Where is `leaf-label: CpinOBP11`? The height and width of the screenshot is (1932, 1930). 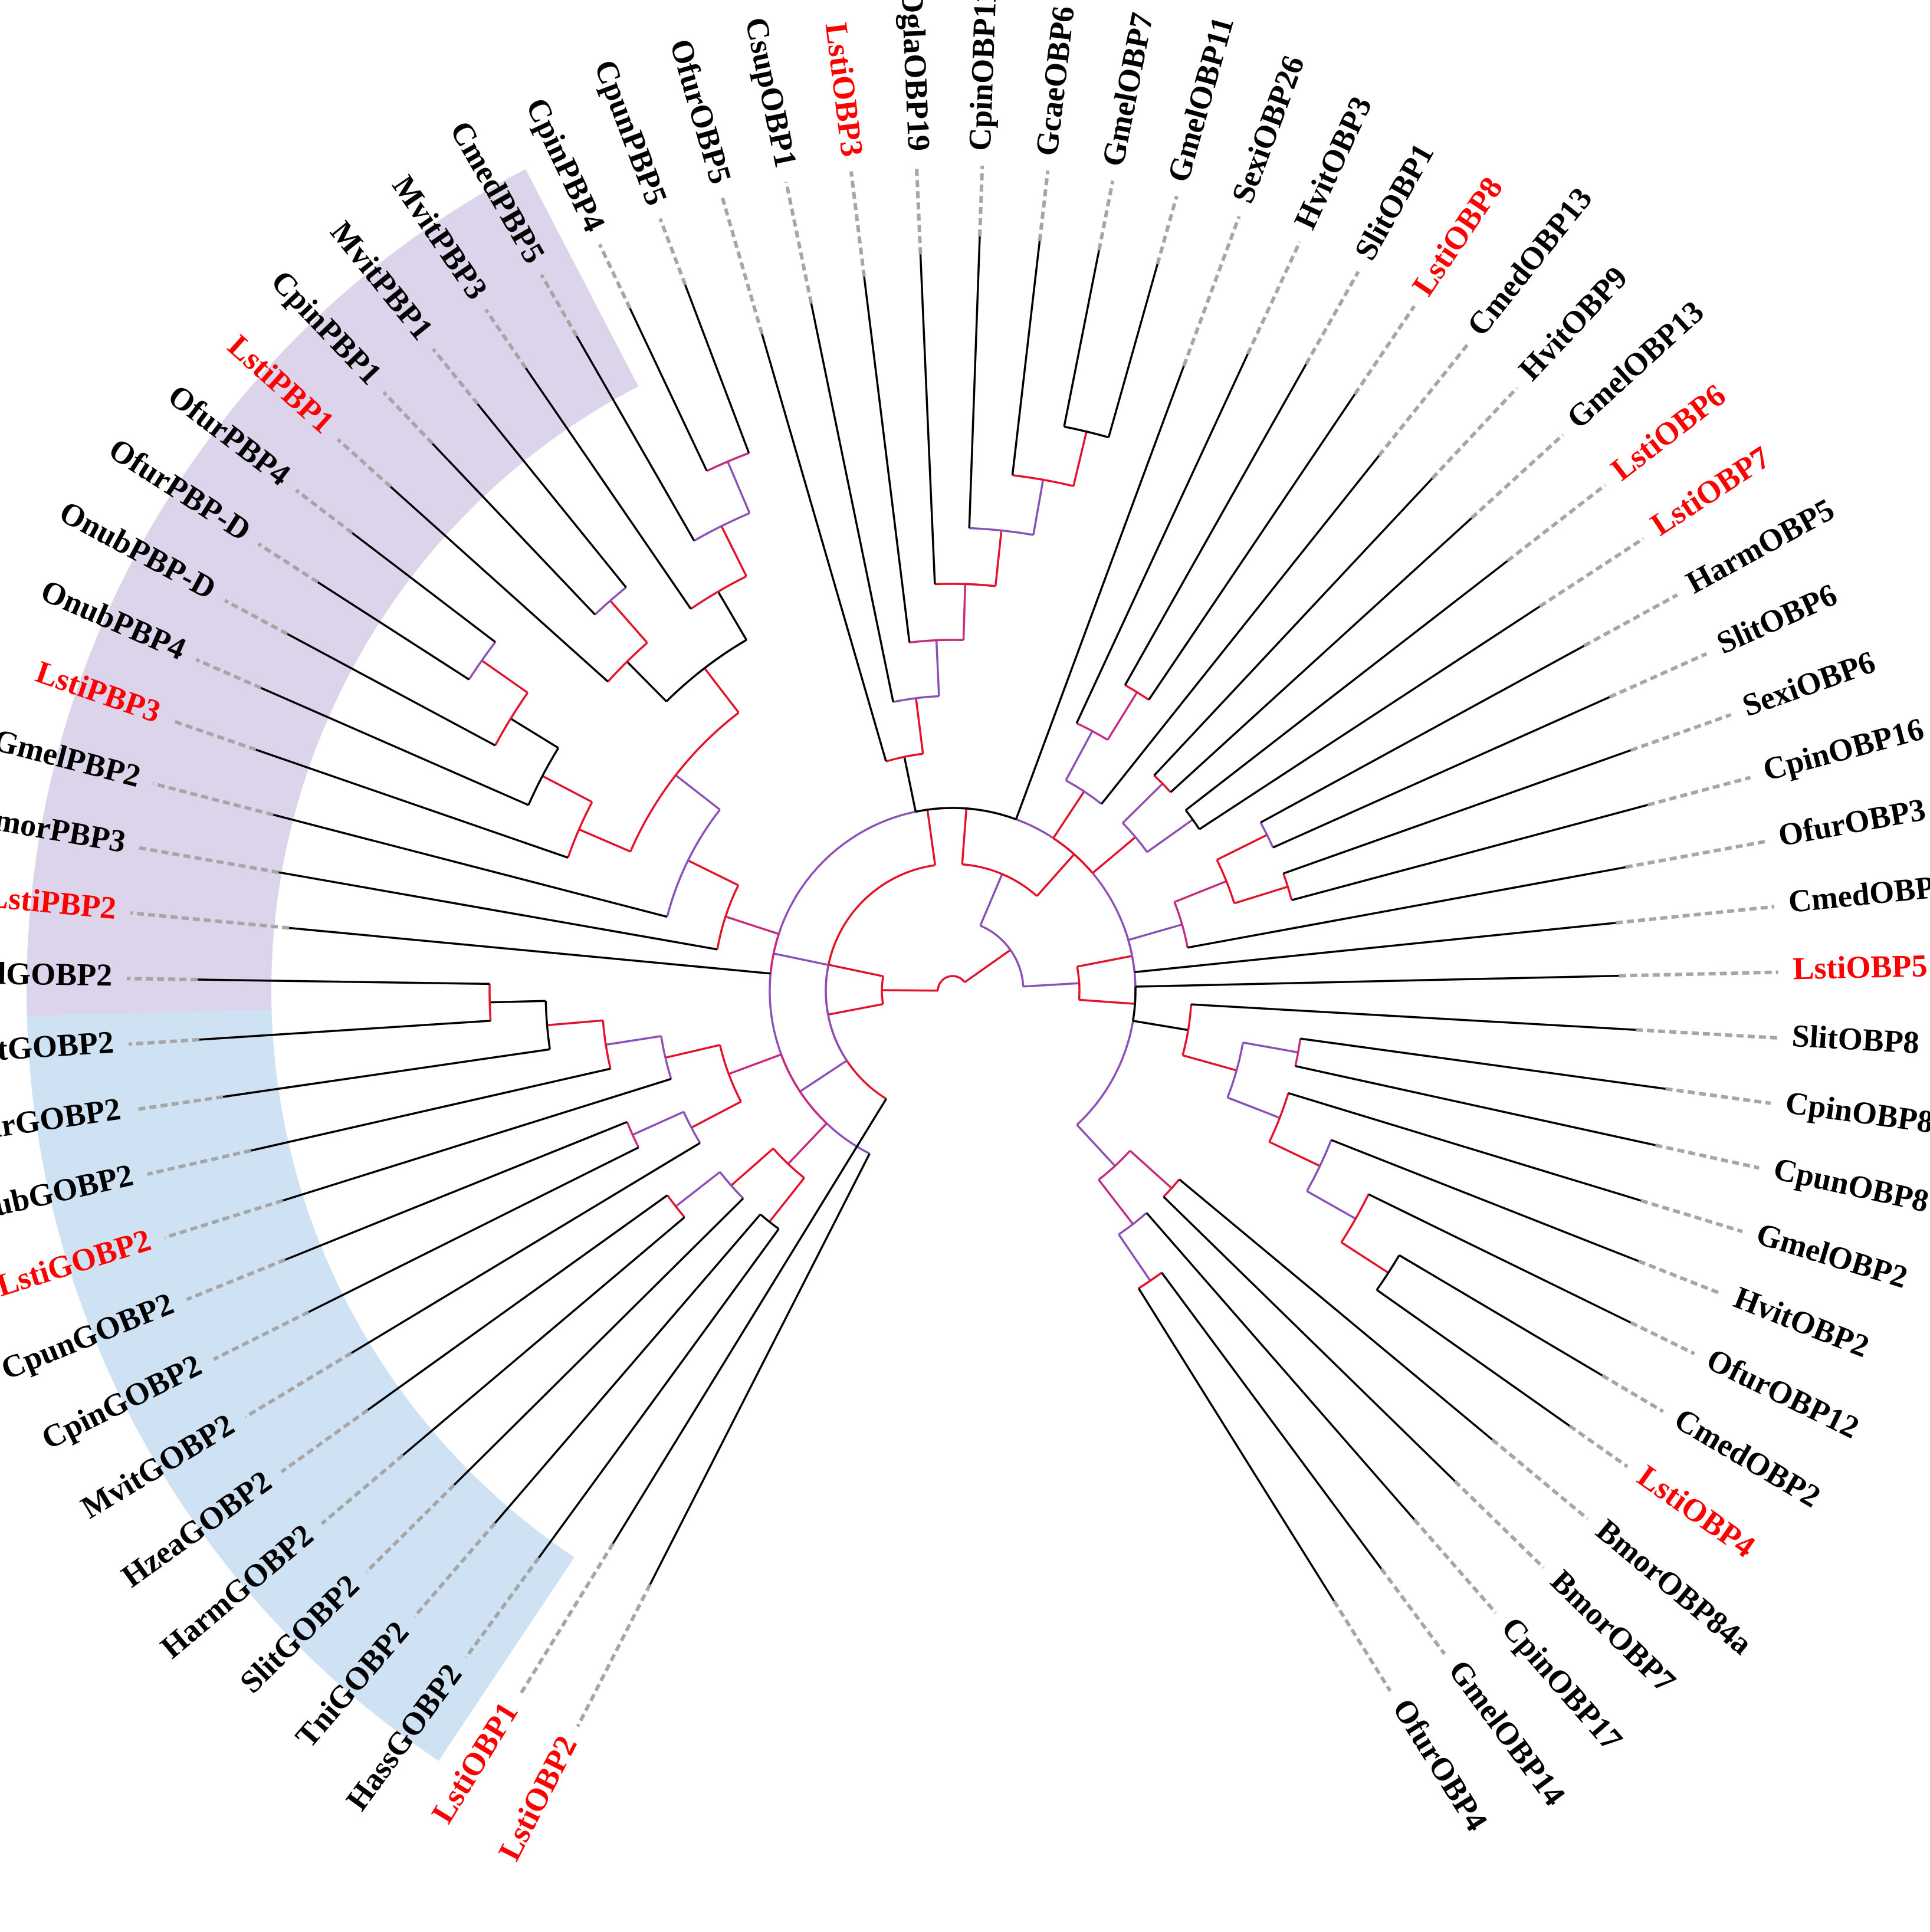 leaf-label: CpinOBP11 is located at coordinates (982, 76).